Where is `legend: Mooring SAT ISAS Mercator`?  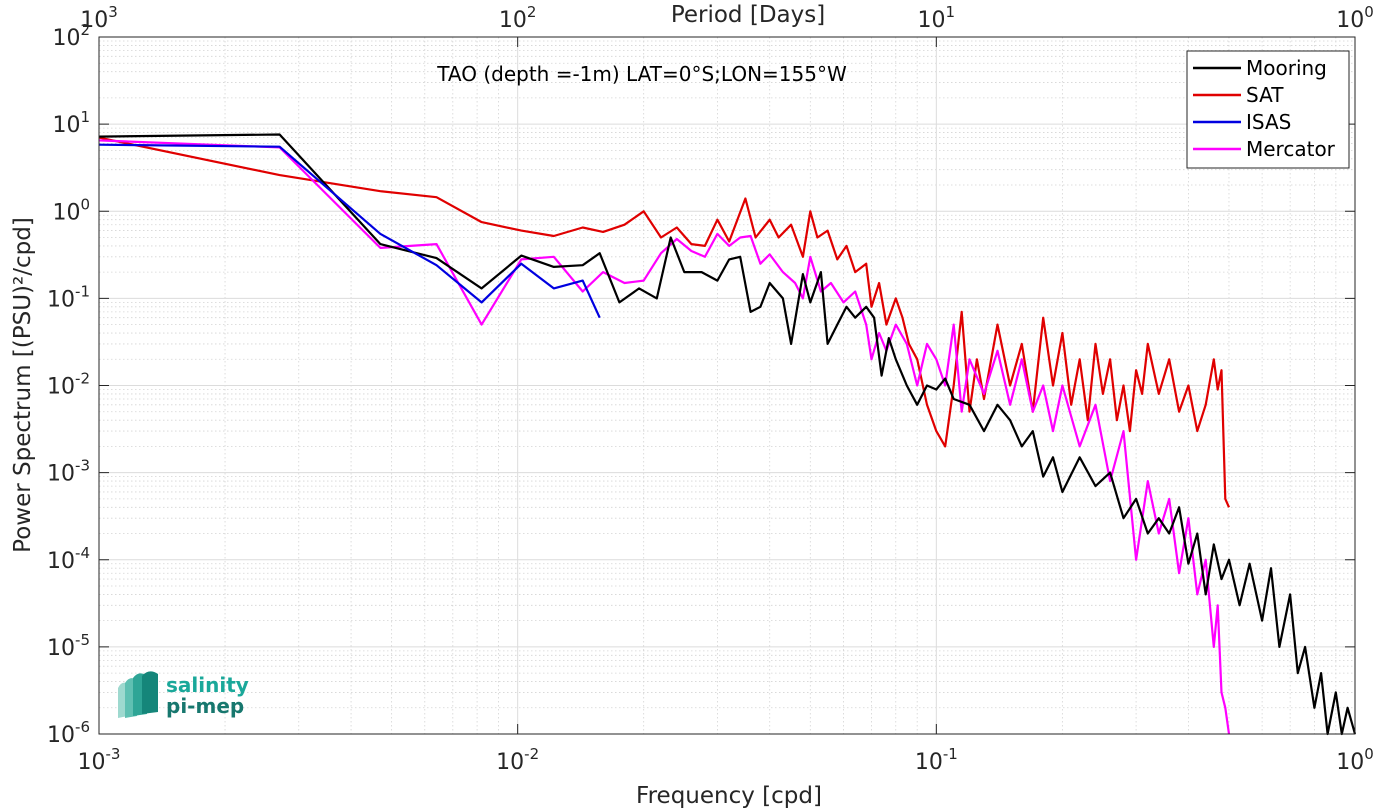 legend: Mooring SAT ISAS Mercator is located at coordinates (1268, 109).